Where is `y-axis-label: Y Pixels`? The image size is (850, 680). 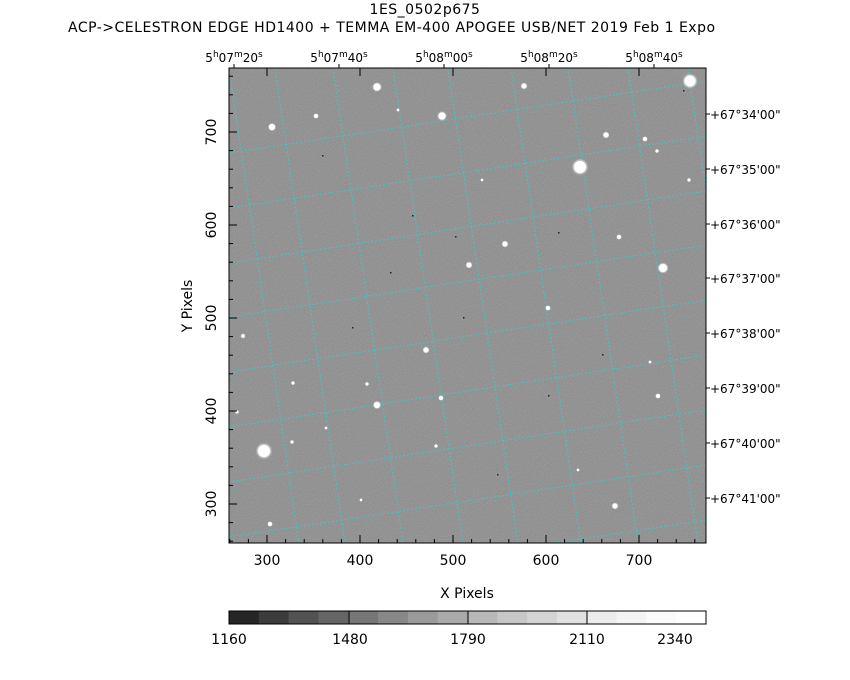
y-axis-label: Y Pixels is located at coordinates (188, 307).